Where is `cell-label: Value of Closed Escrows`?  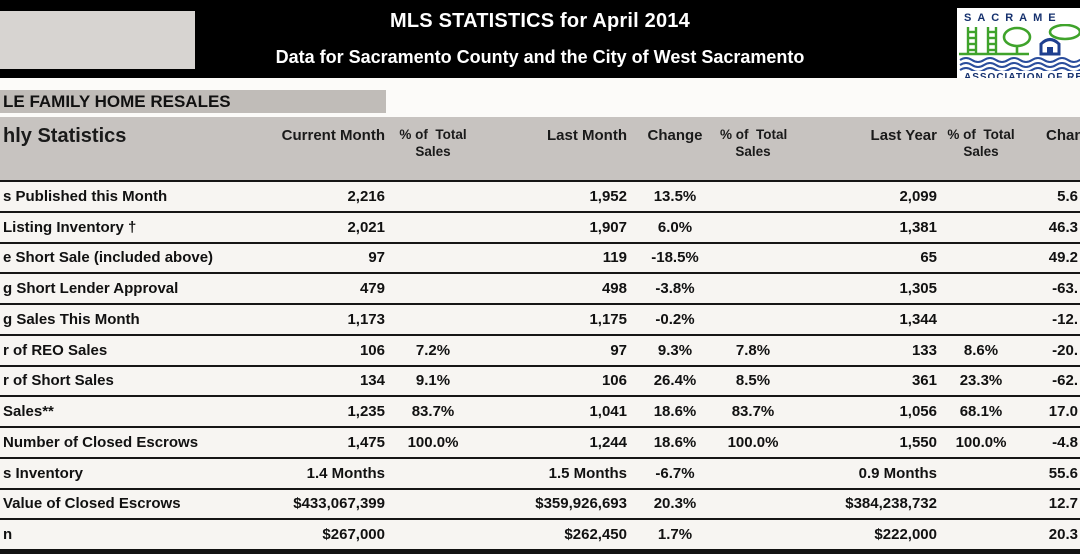
cell-label: Value of Closed Escrows is located at coordinates (92, 504).